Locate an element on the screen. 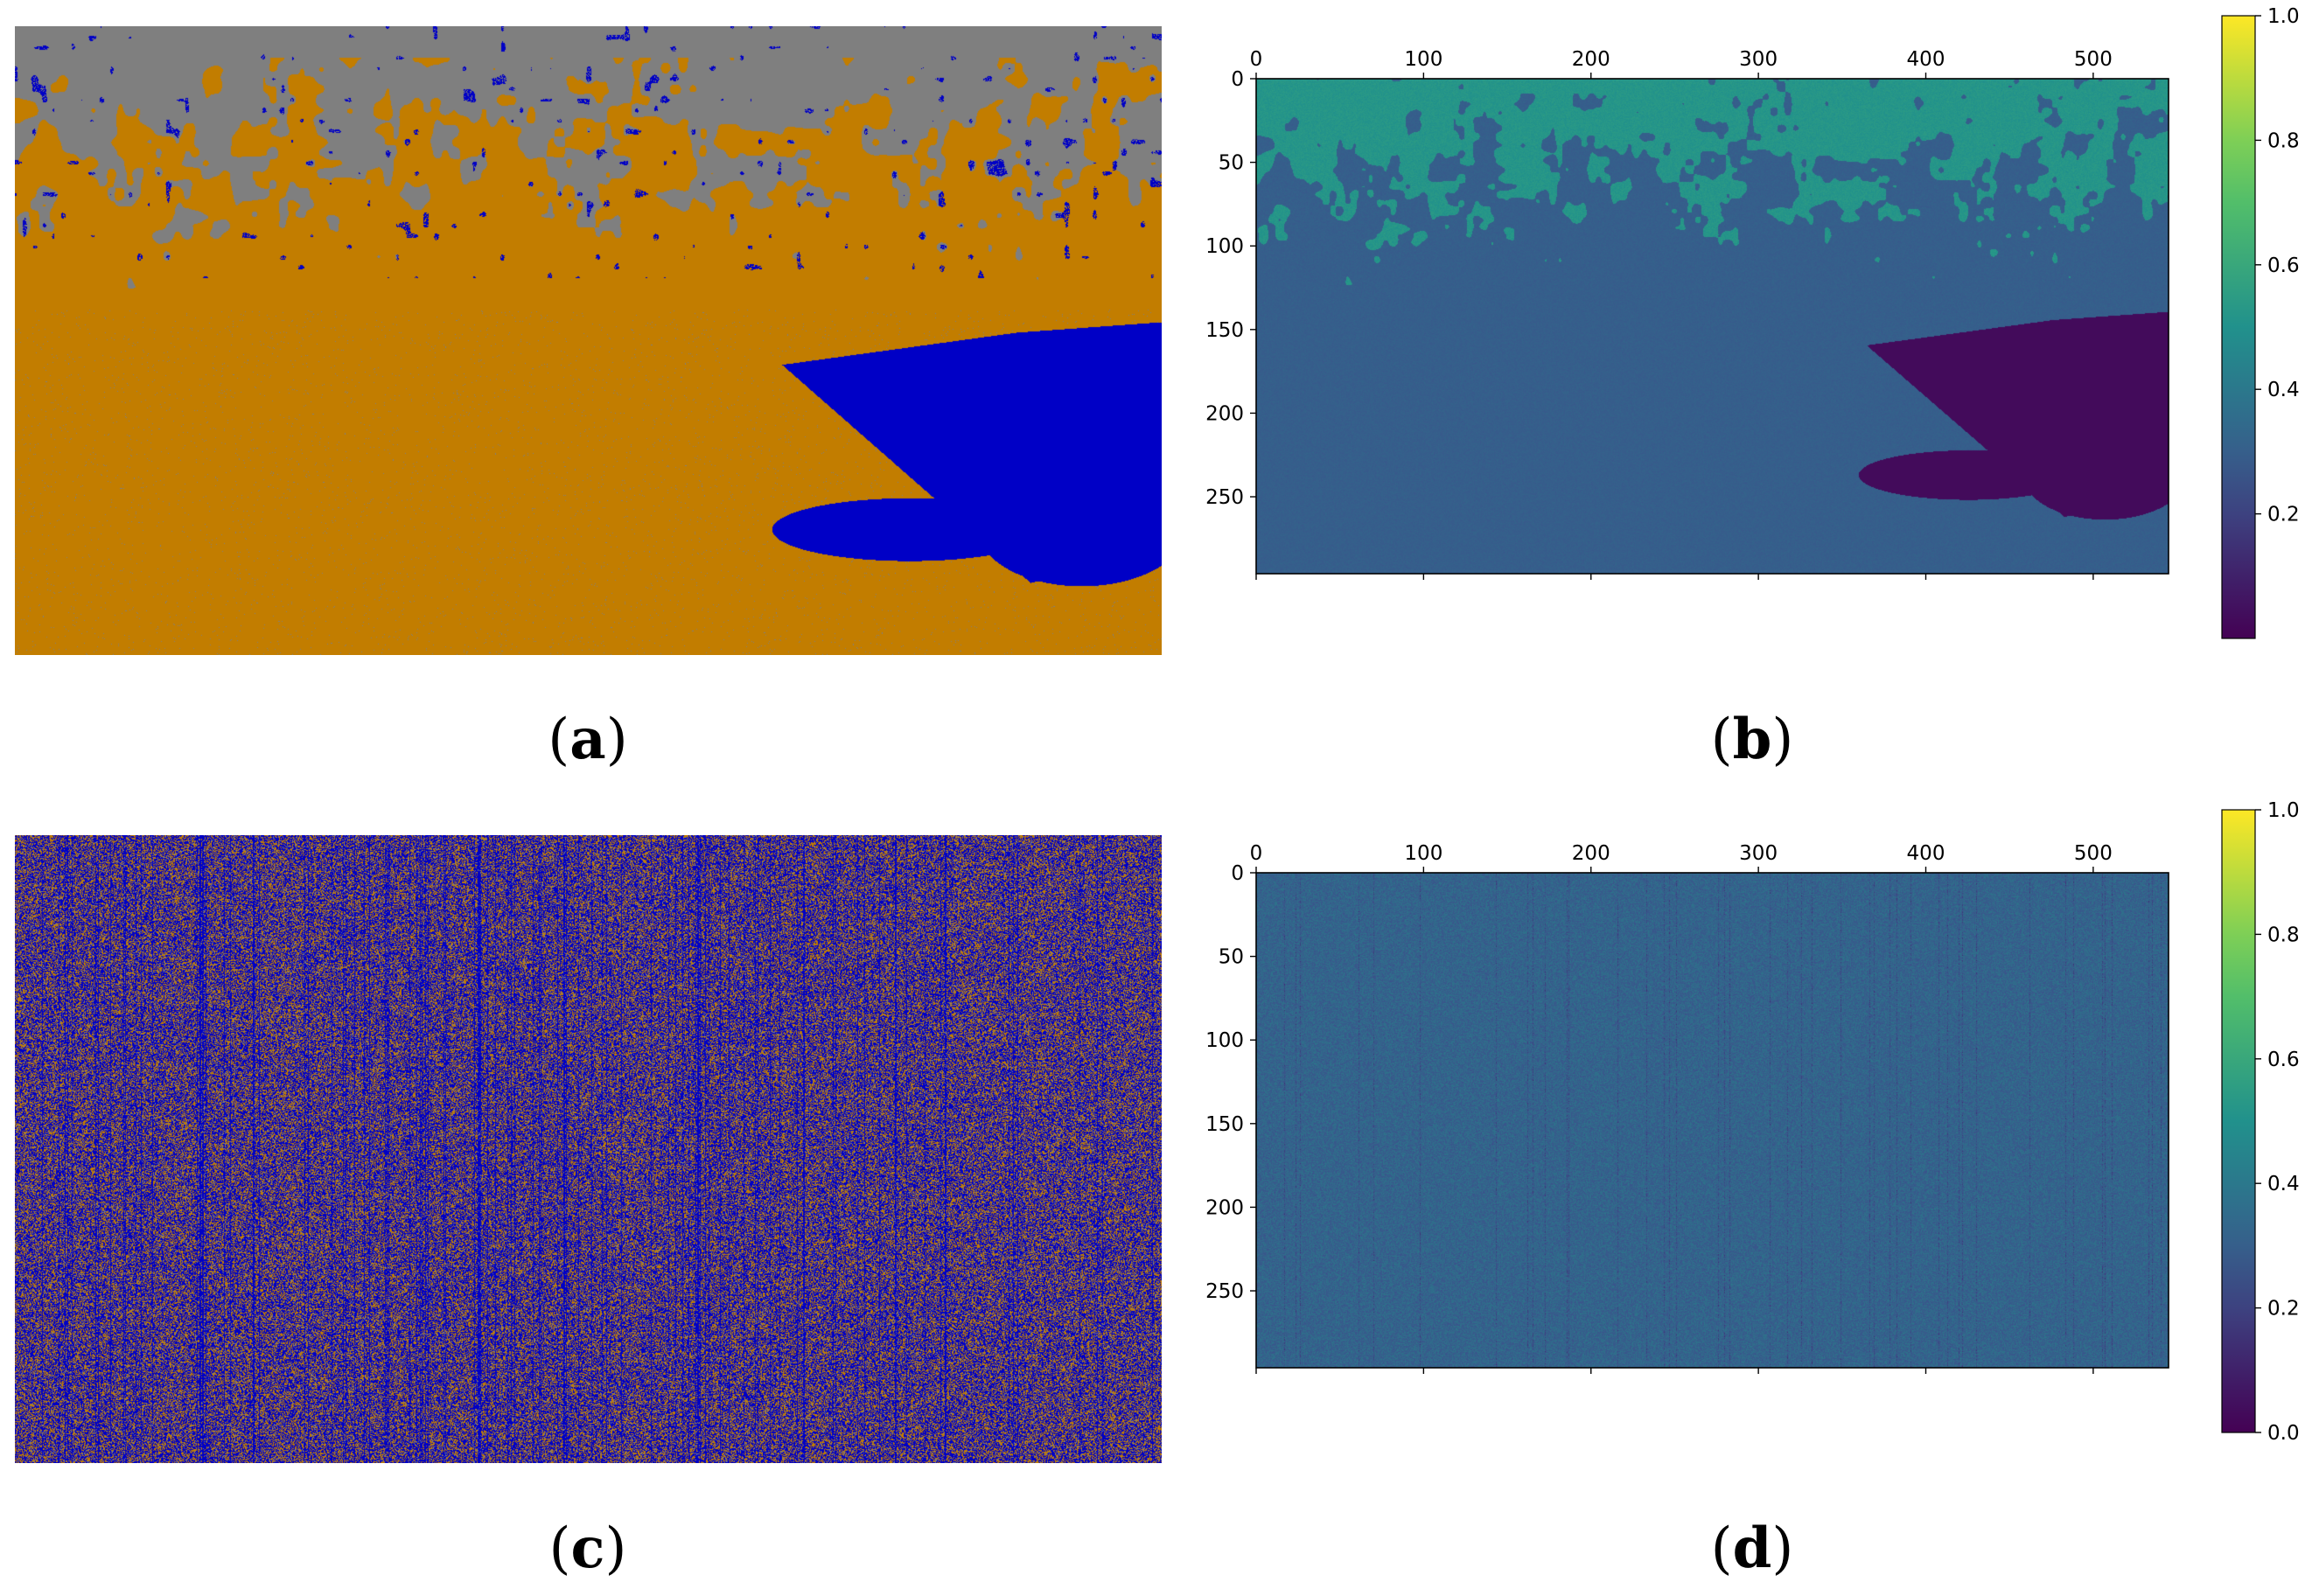 The image size is (2319, 1596). caption-a: (a) is located at coordinates (588, 739).